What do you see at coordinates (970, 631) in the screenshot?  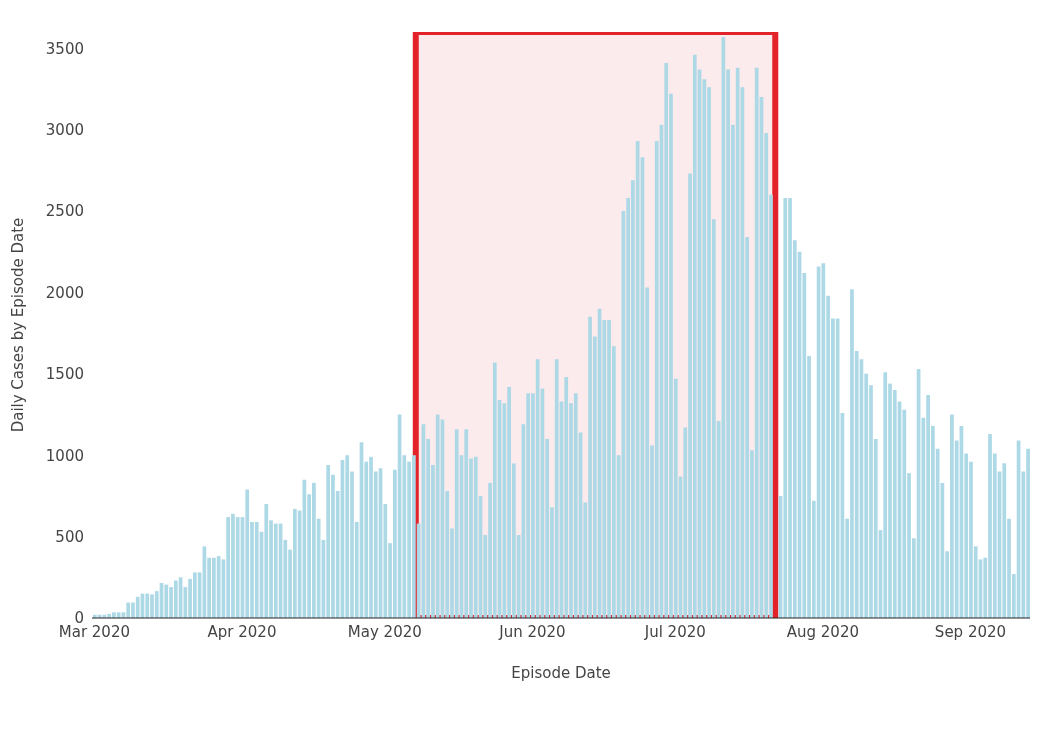 I see `x-tick-label: Sep 2020` at bounding box center [970, 631].